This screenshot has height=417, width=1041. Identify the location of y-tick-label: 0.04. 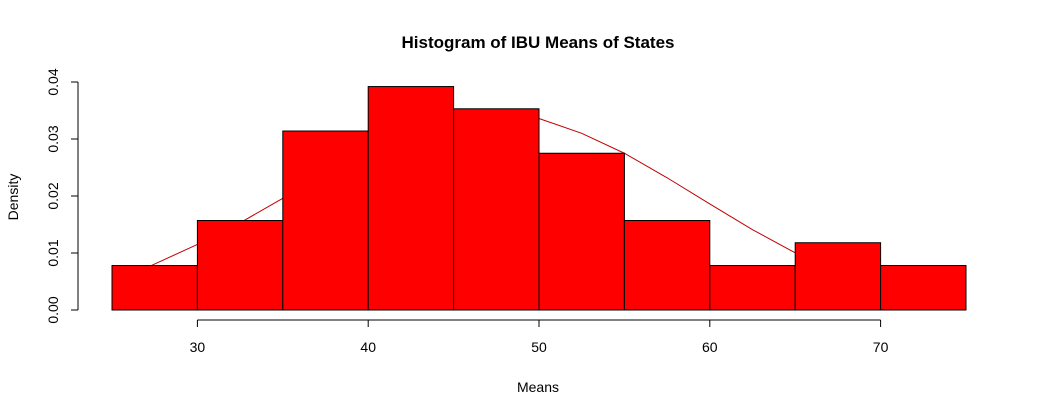
(53, 81).